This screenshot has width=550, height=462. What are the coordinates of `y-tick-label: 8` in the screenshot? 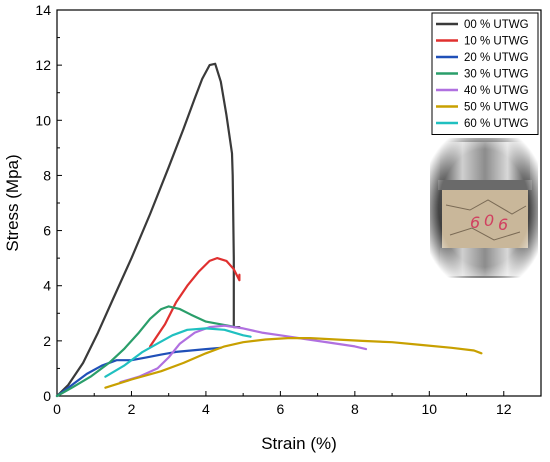 It's located at (47, 175).